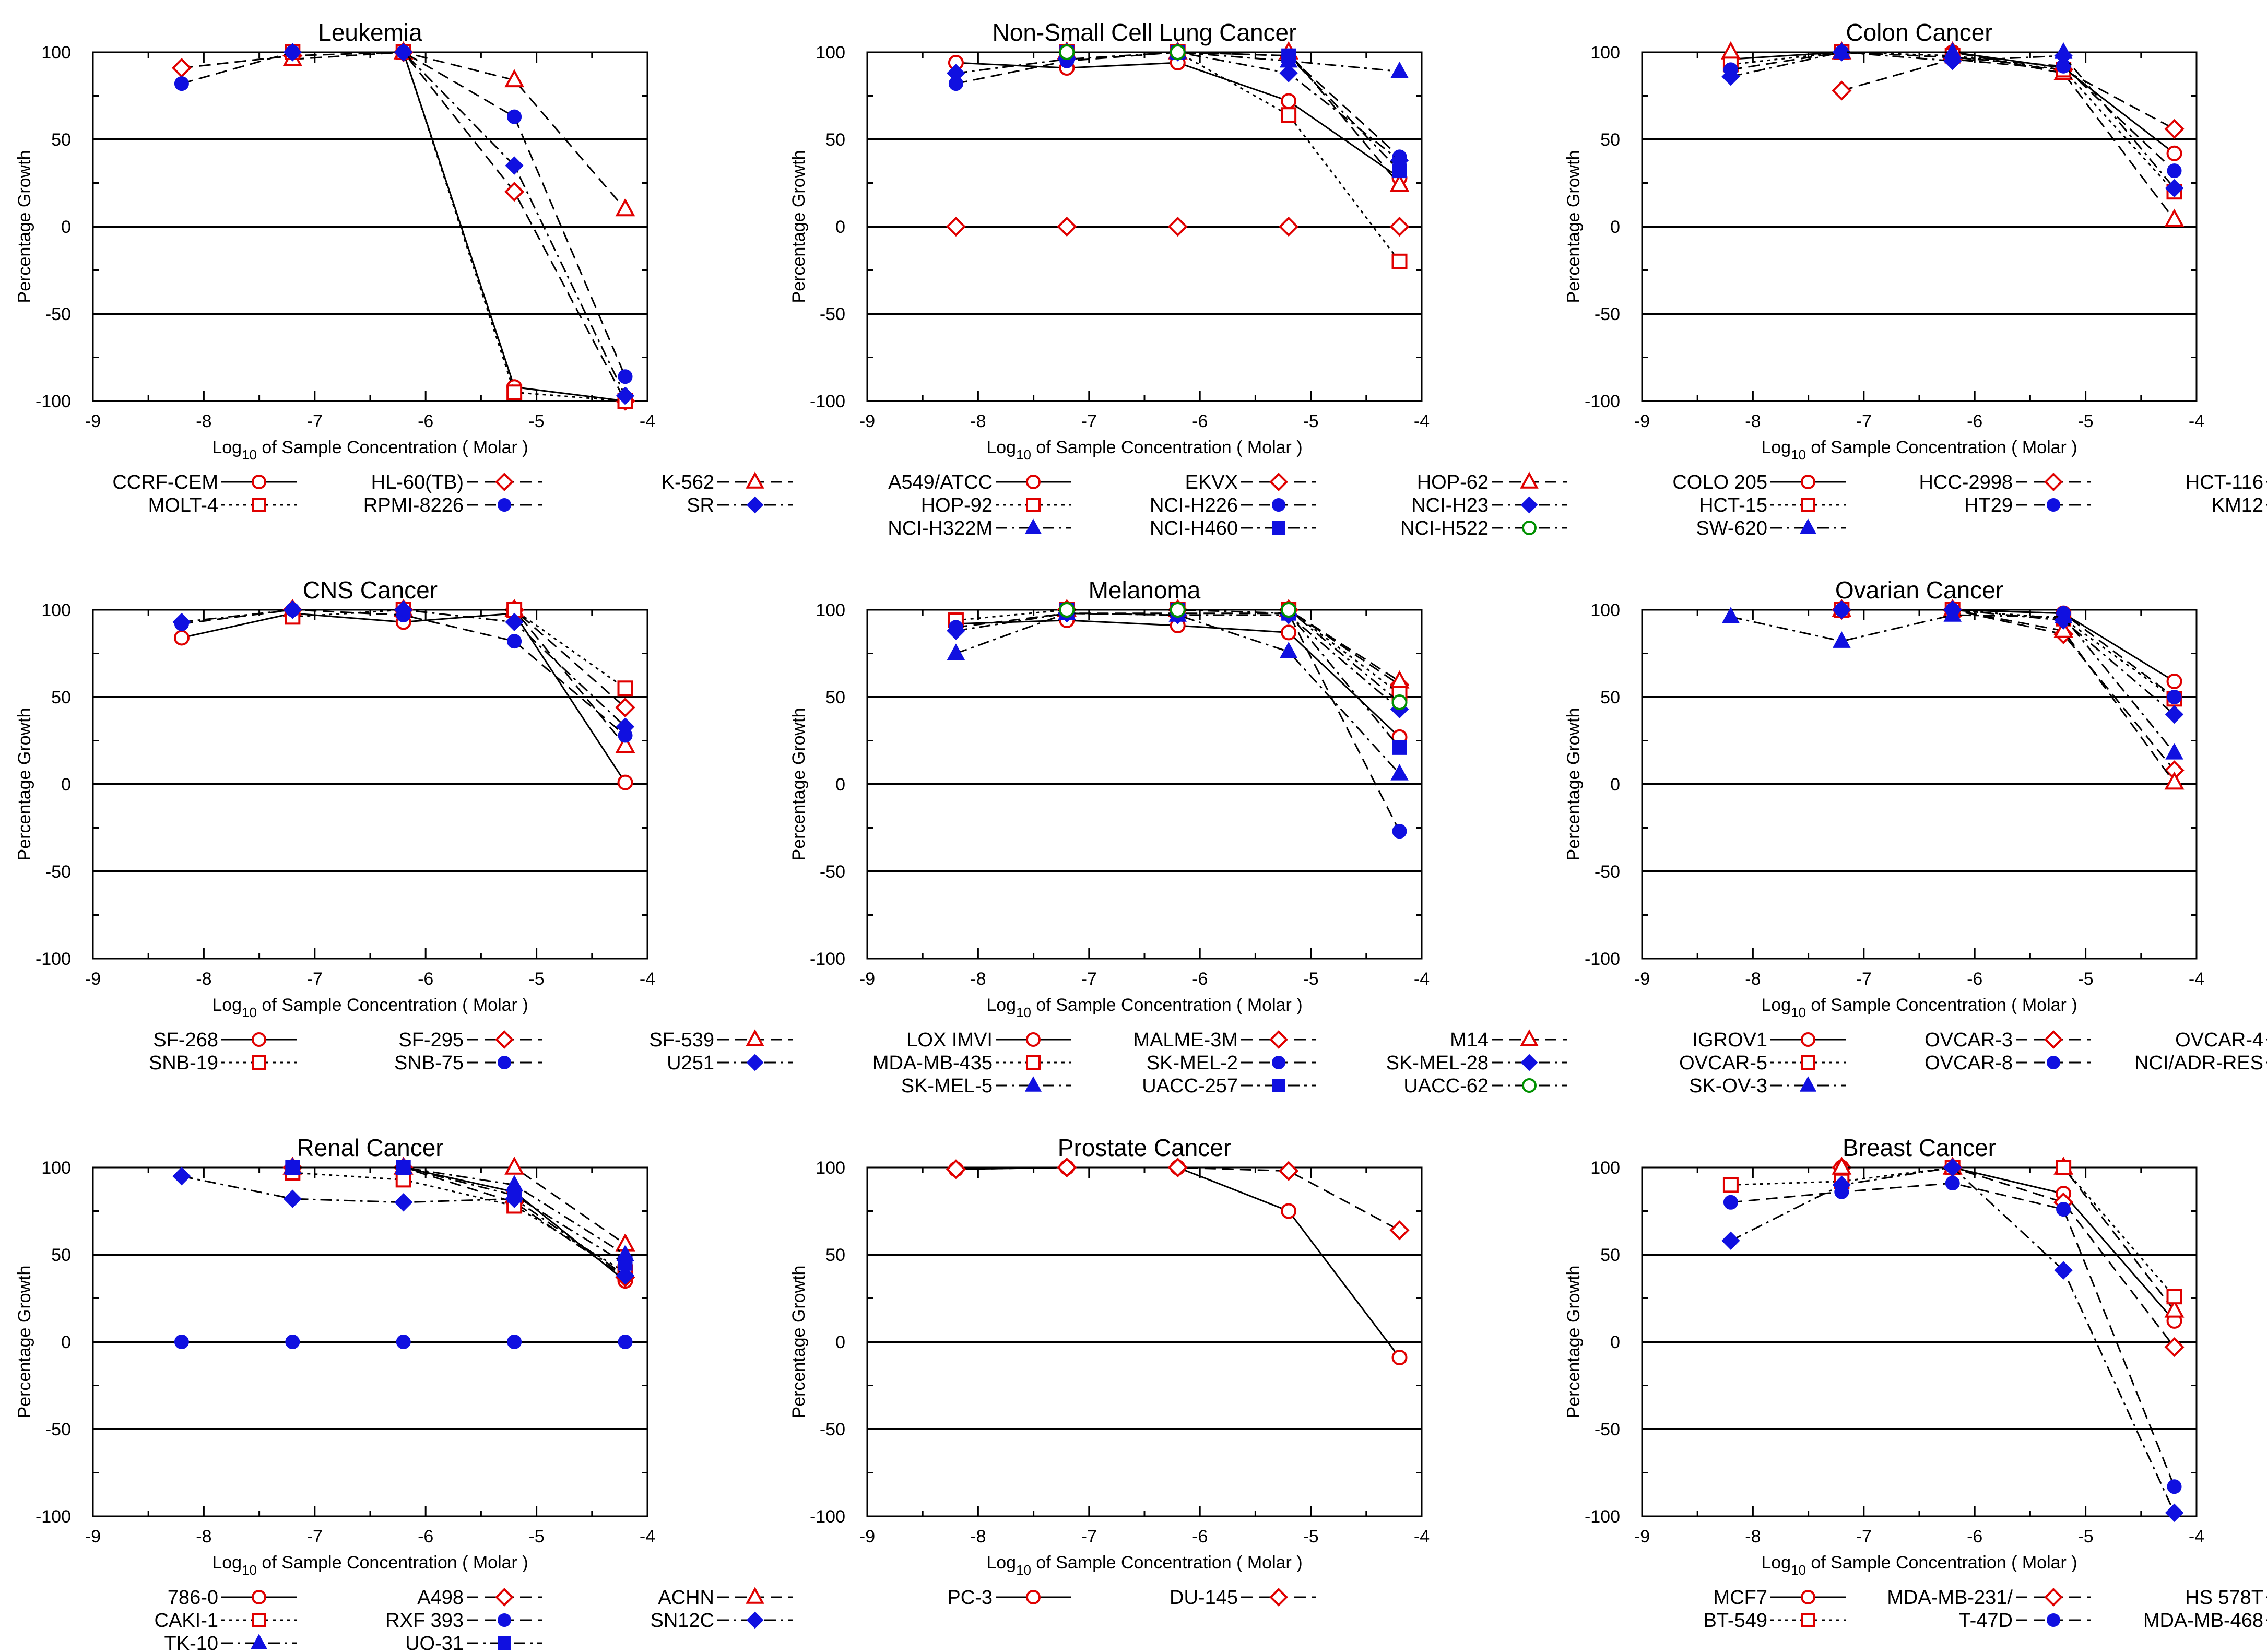 This screenshot has height=1652, width=2267. I want to click on chart-title: Ovarian Cancer, so click(1919, 590).